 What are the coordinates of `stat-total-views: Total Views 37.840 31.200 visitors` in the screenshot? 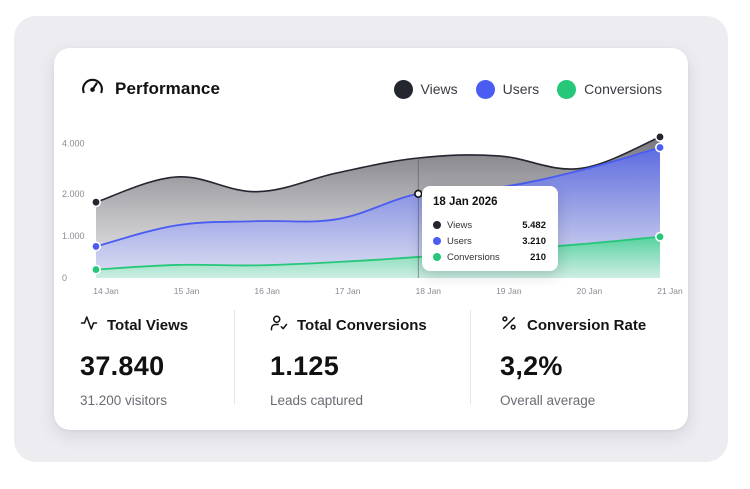 It's located at (134, 361).